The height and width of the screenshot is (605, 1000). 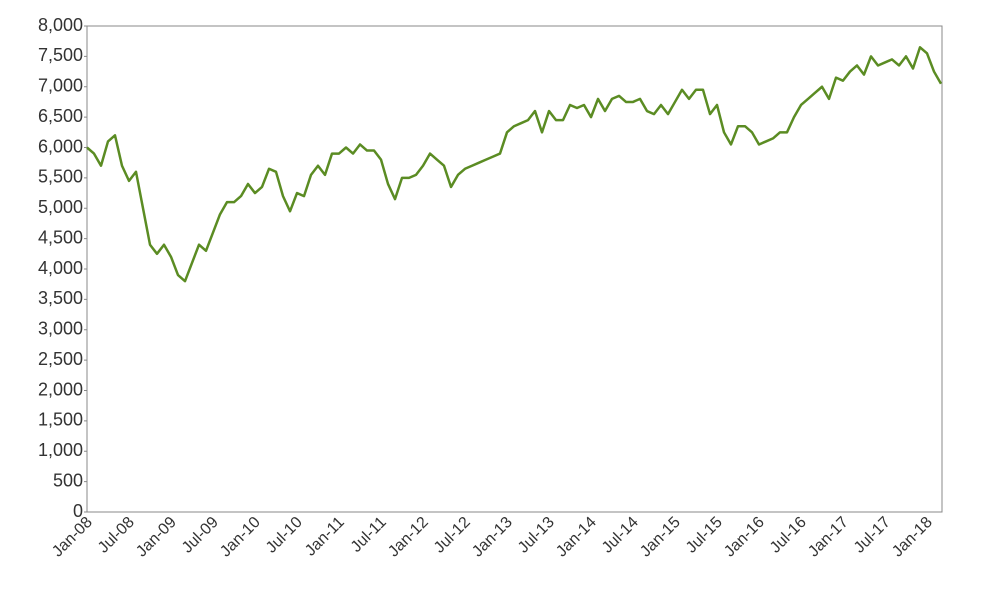 What do you see at coordinates (912, 537) in the screenshot?
I see `x-tick-label: Jan-18` at bounding box center [912, 537].